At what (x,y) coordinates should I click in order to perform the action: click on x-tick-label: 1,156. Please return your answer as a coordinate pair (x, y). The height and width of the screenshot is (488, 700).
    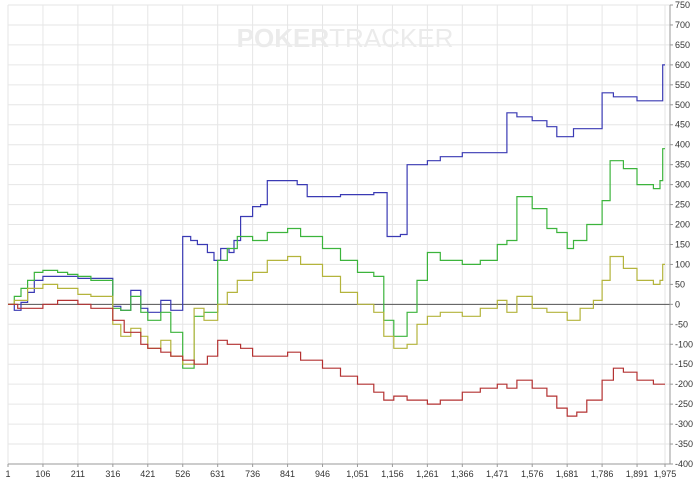
    Looking at the image, I should click on (392, 474).